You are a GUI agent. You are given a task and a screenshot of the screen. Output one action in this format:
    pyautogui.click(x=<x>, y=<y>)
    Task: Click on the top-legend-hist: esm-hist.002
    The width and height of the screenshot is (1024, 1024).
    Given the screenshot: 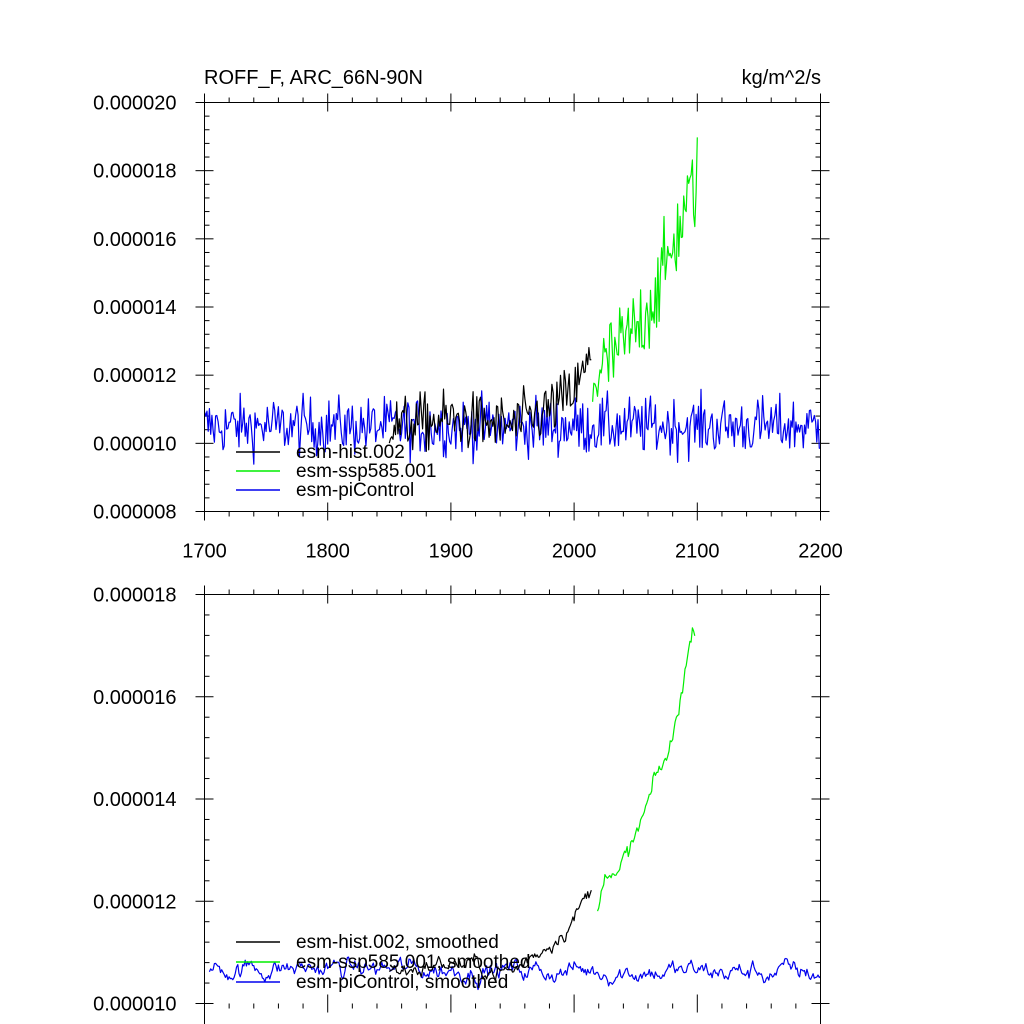 What is the action you would take?
    pyautogui.click(x=350, y=452)
    